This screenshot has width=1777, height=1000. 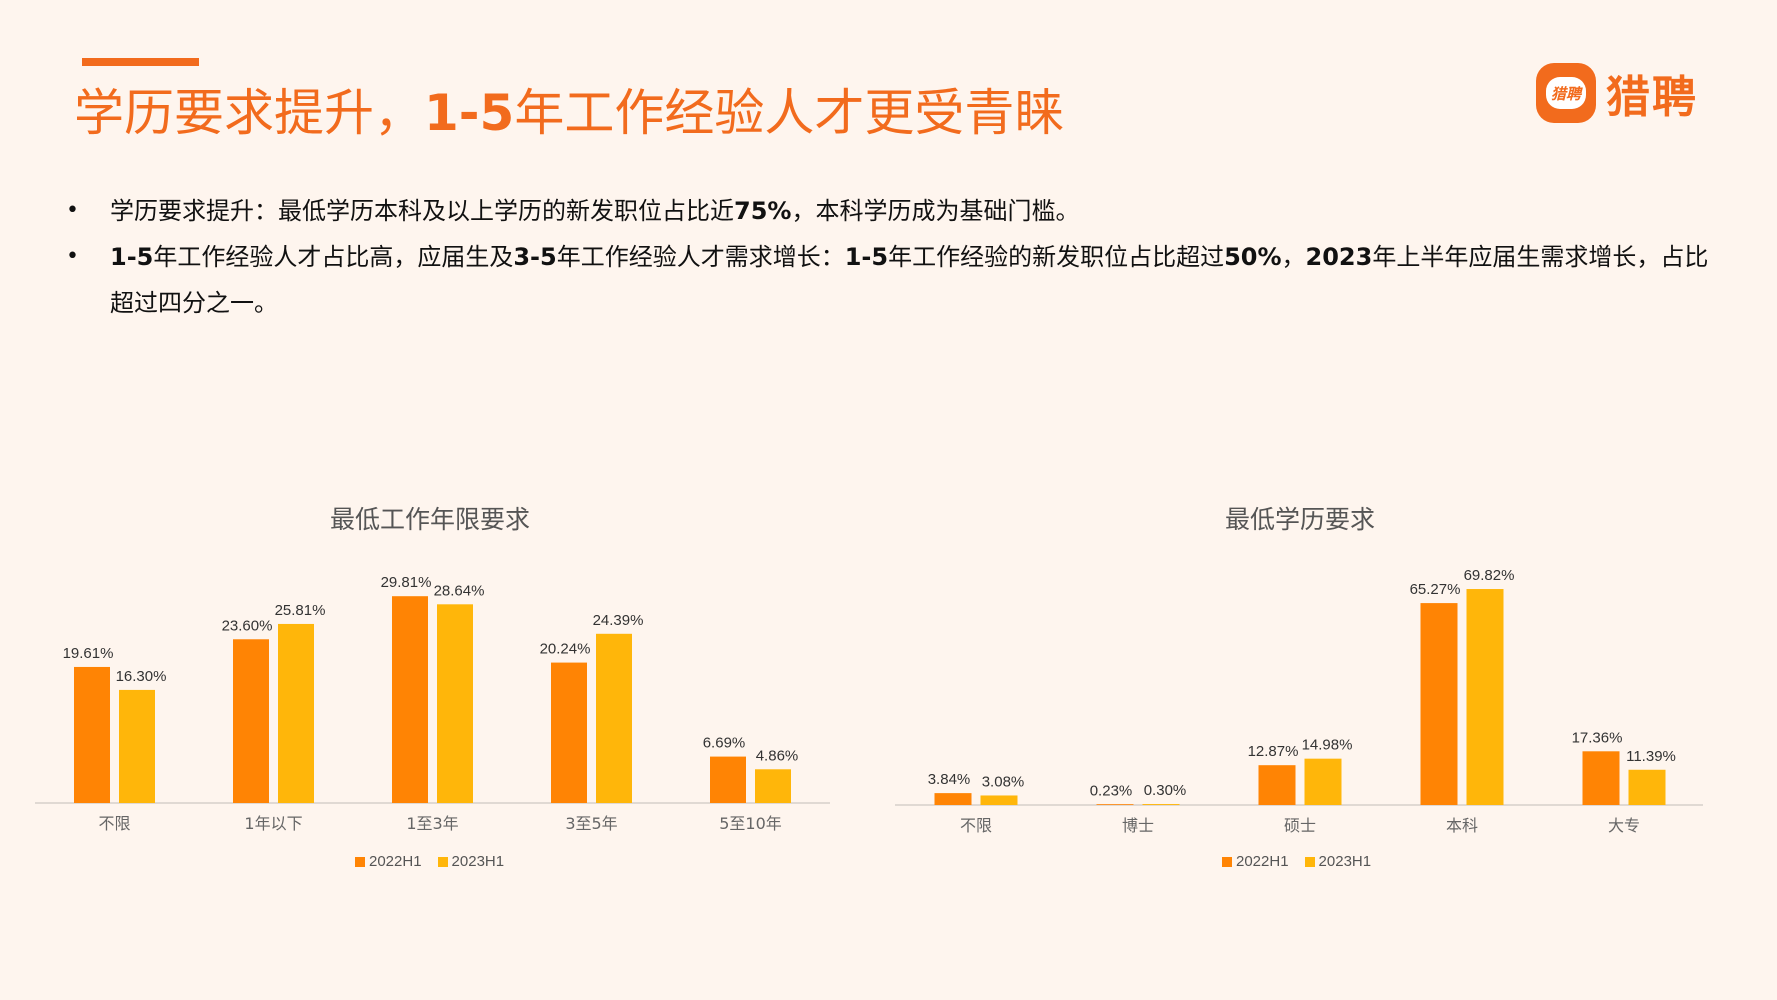 I want to click on bullet-text: 学历要求提升：最低学历本科及以上学历的新发职位占比近, so click(x=422, y=211).